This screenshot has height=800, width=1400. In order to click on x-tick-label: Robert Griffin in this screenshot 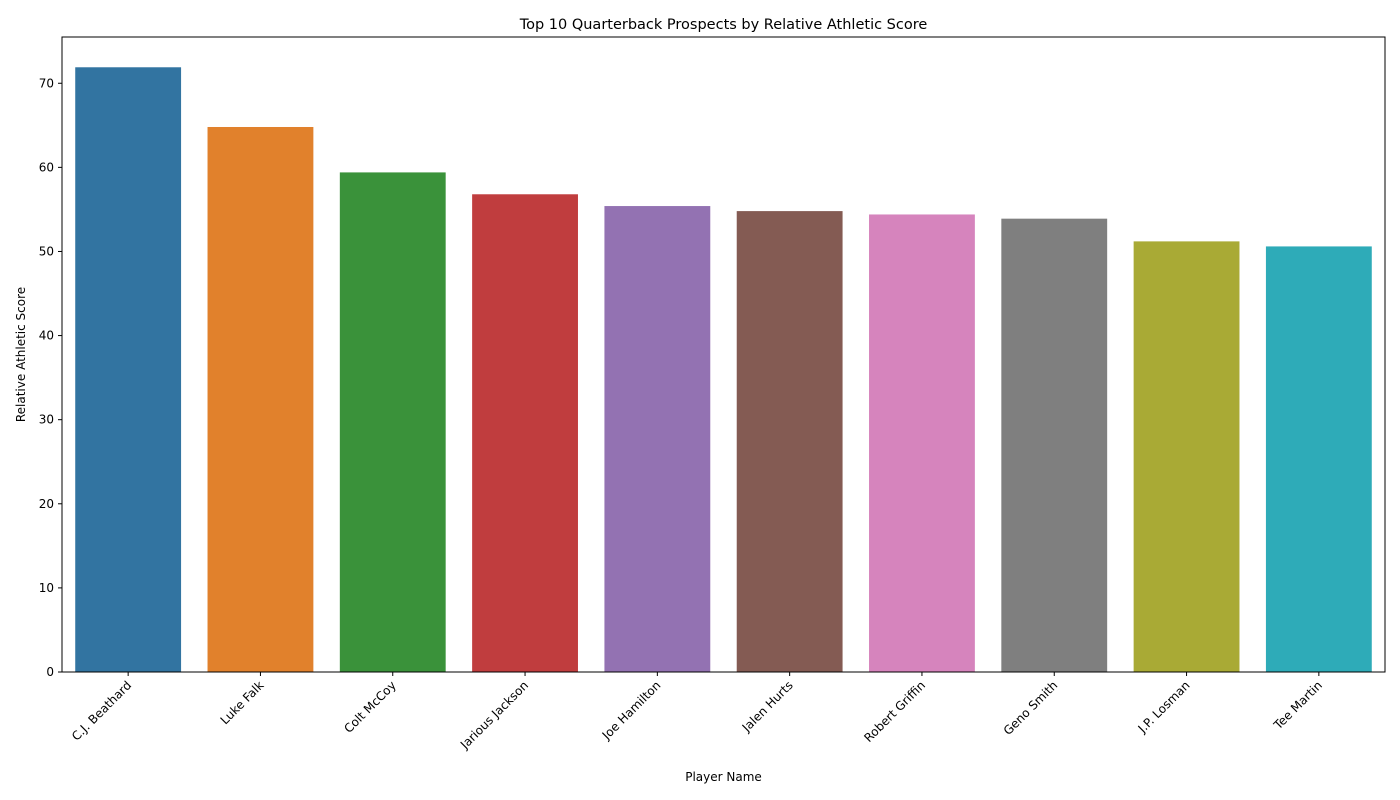, I will do `click(894, 711)`.